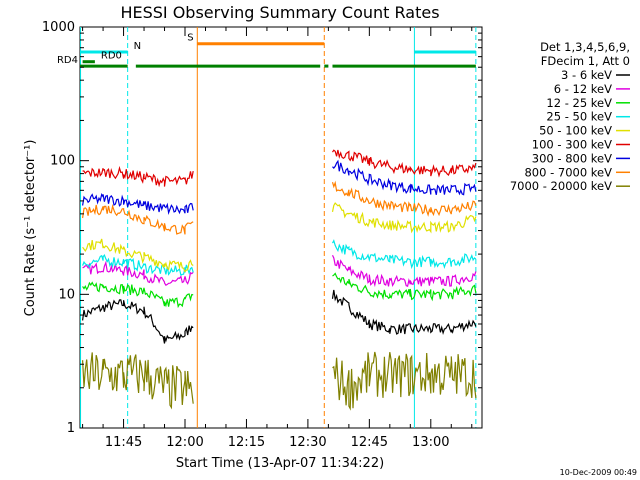 The image size is (640, 480). What do you see at coordinates (246, 442) in the screenshot?
I see `x-tick-label: 12:15` at bounding box center [246, 442].